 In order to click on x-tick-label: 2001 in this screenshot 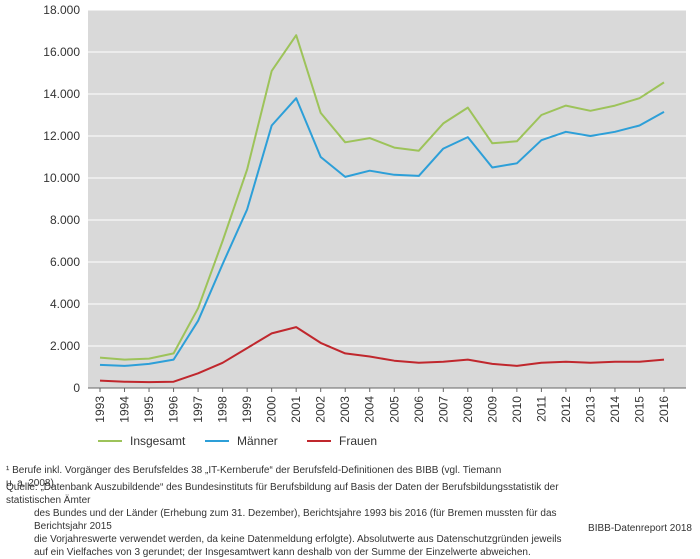, I will do `click(296, 409)`.